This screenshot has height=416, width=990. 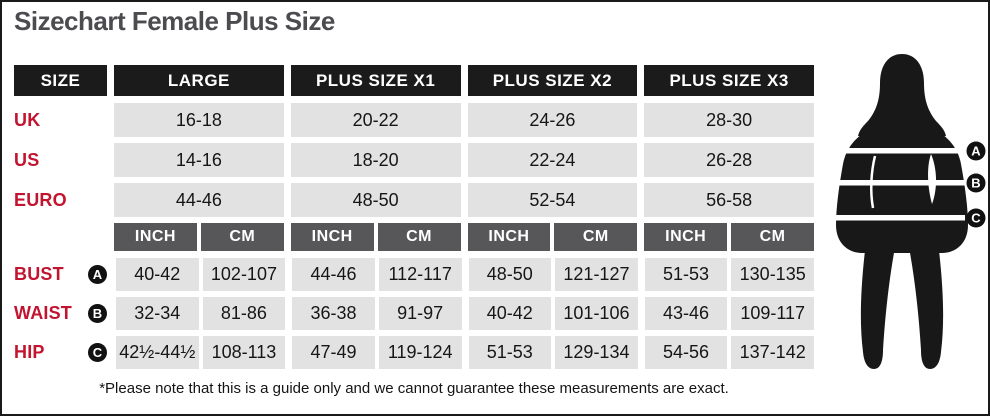 I want to click on page-title: Sizechart Female Plus Size, so click(x=174, y=21).